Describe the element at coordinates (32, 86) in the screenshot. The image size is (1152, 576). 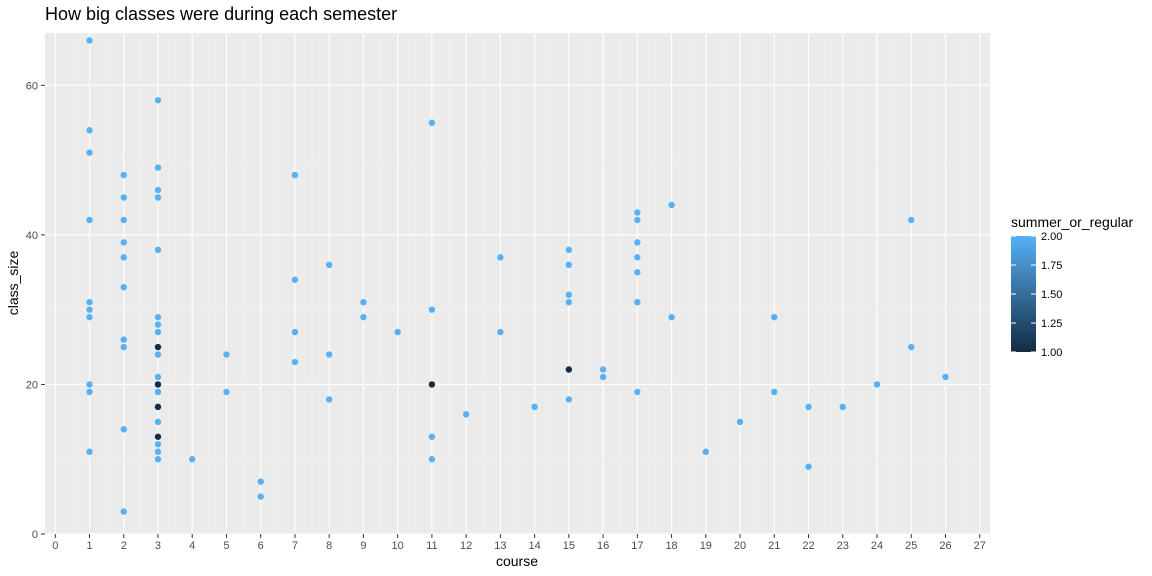
I see `y-tick-label: 60` at that location.